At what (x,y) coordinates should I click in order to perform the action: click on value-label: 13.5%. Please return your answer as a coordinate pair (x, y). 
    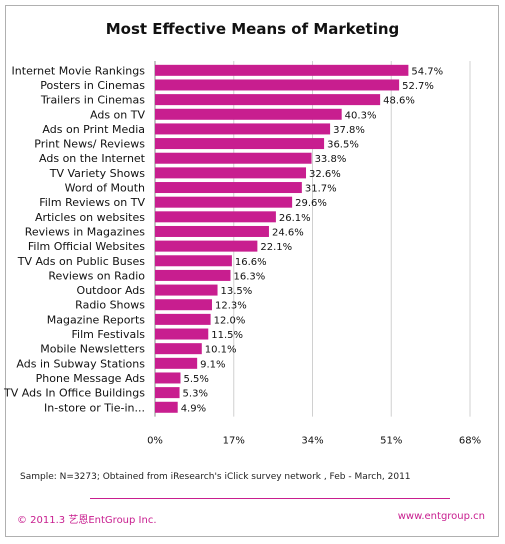
    Looking at the image, I should click on (237, 291).